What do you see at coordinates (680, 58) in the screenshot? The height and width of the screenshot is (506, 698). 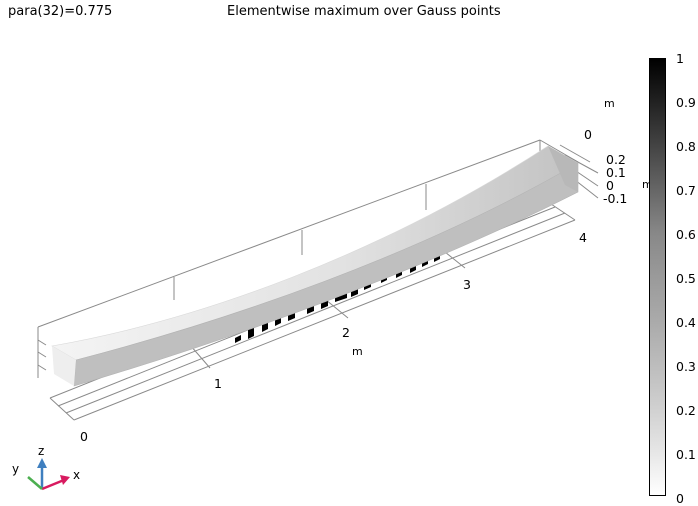 I see `colorbar-label-1: 1` at bounding box center [680, 58].